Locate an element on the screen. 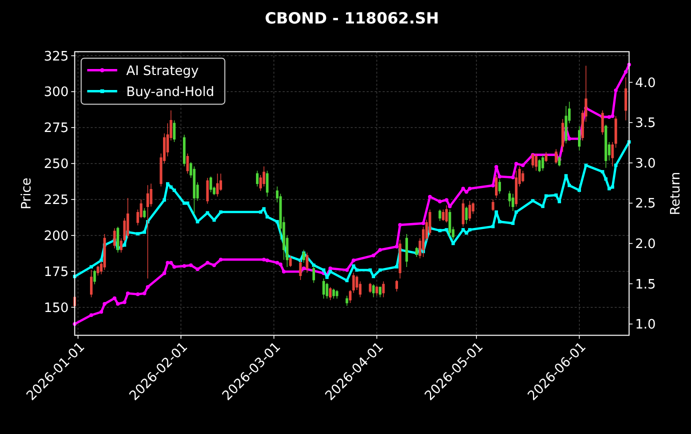 The image size is (691, 434). y2-tick-label: 1.0 is located at coordinates (645, 325).